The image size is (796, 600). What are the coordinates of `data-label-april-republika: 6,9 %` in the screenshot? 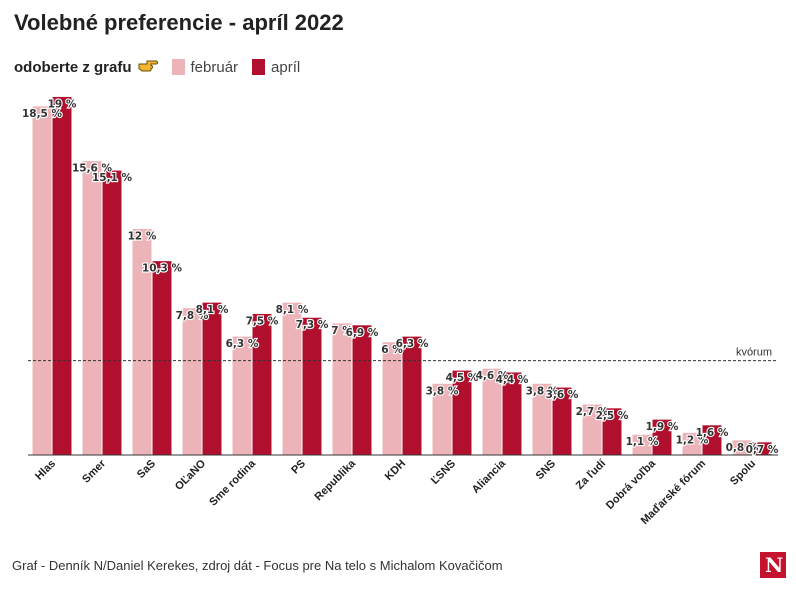 It's located at (362, 333).